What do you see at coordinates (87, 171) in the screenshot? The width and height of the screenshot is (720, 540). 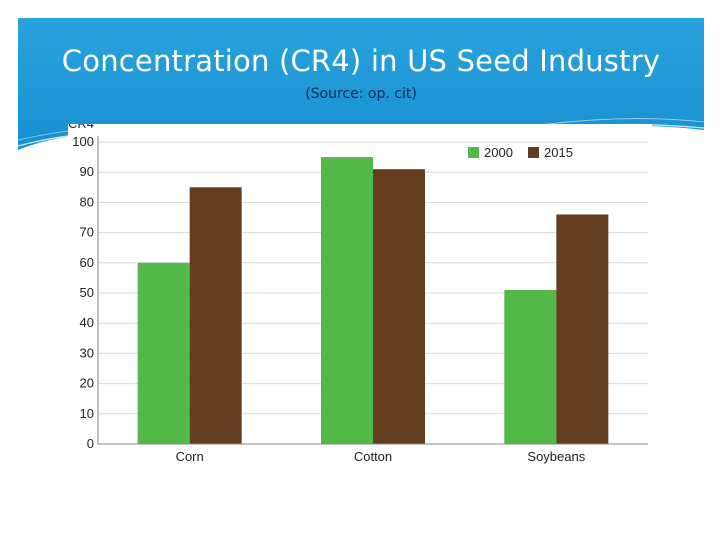 I see `y-tick-label: 90` at bounding box center [87, 171].